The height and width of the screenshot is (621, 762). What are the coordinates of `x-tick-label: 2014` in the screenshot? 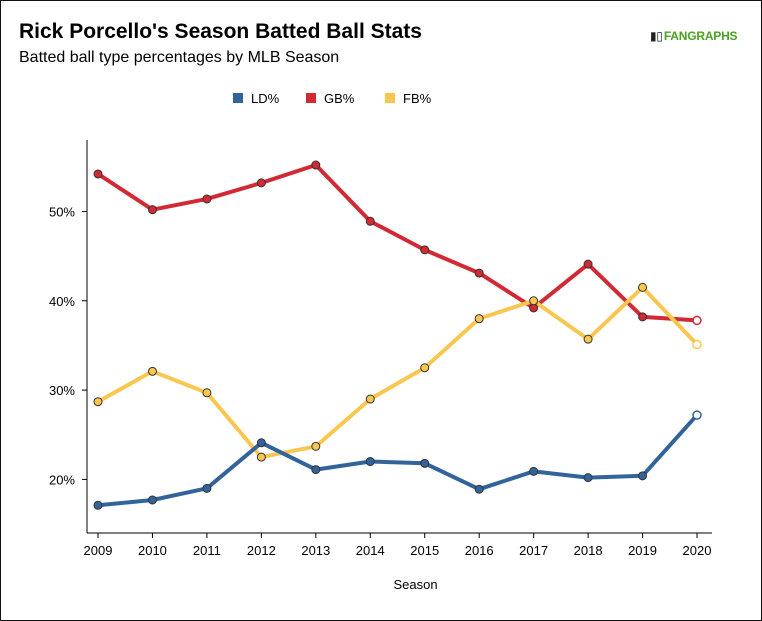 It's located at (370, 550).